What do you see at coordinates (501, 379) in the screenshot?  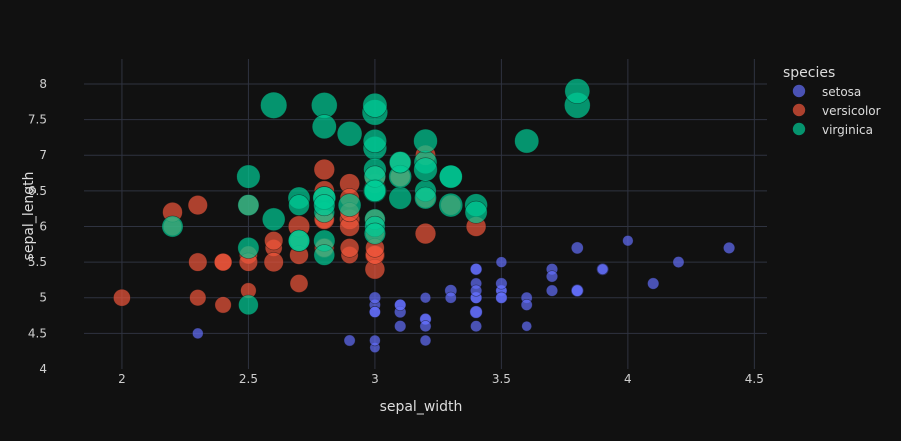 I see `x-tick-label: 3.5` at bounding box center [501, 379].